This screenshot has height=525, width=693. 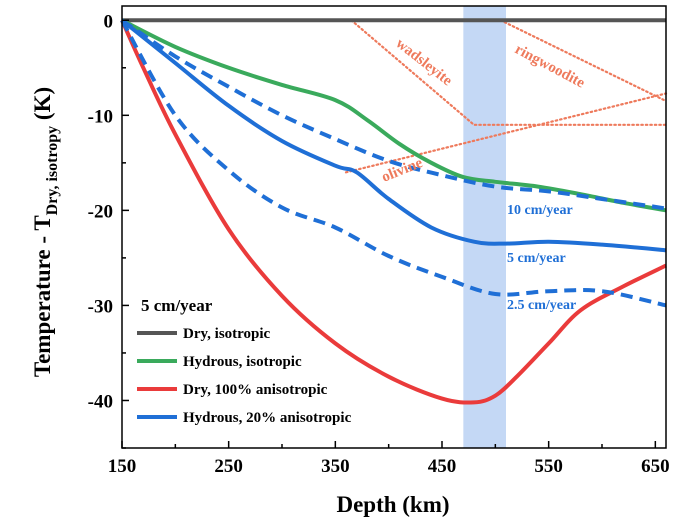 What do you see at coordinates (655, 466) in the screenshot?
I see `x-tick-label-5: 650` at bounding box center [655, 466].